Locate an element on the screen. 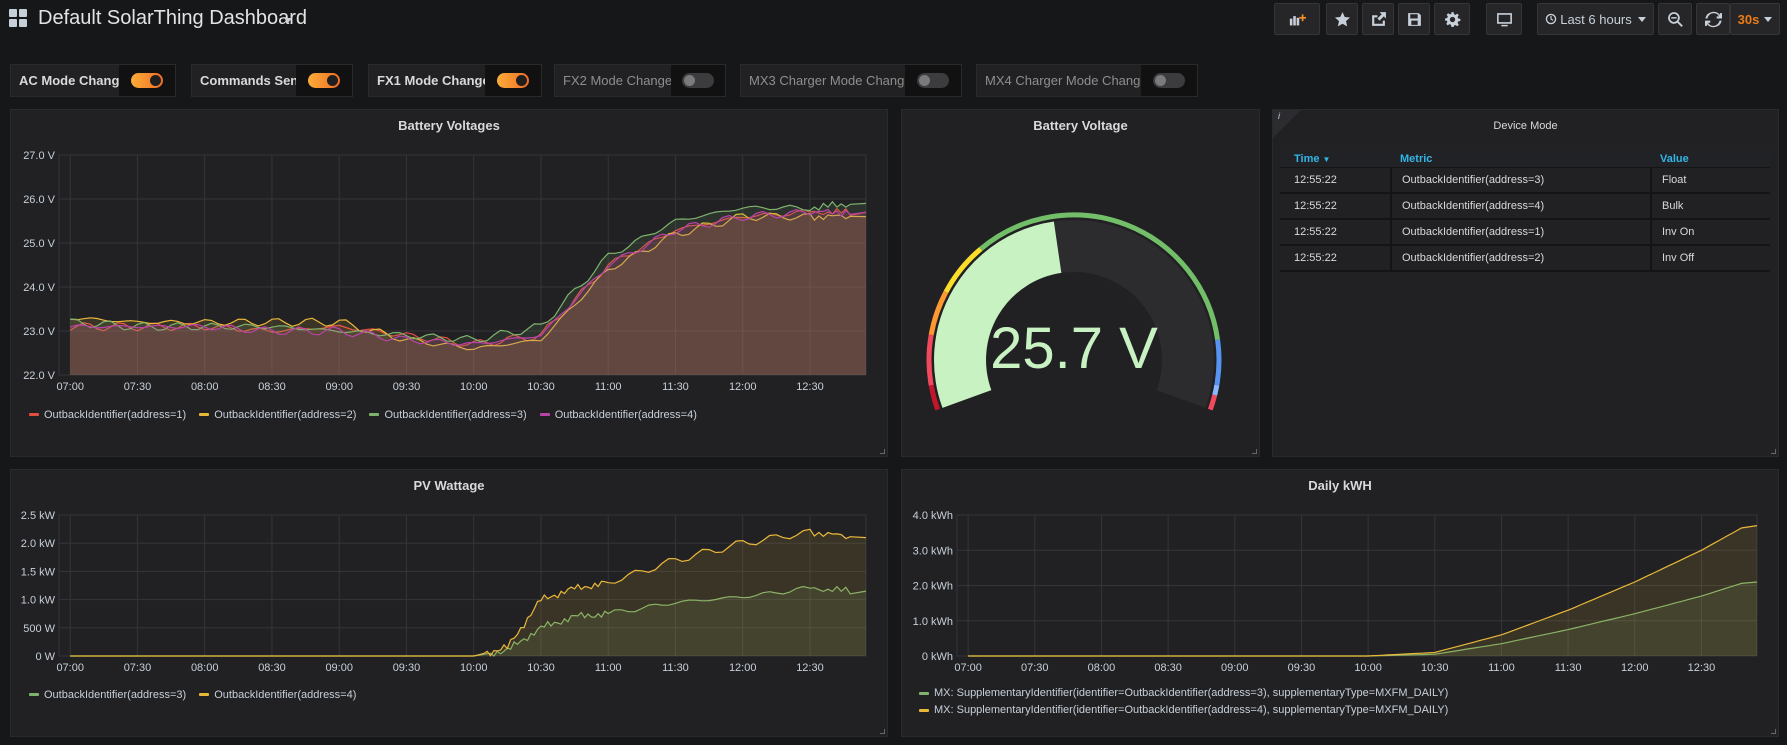  refresh-button is located at coordinates (1713, 19).